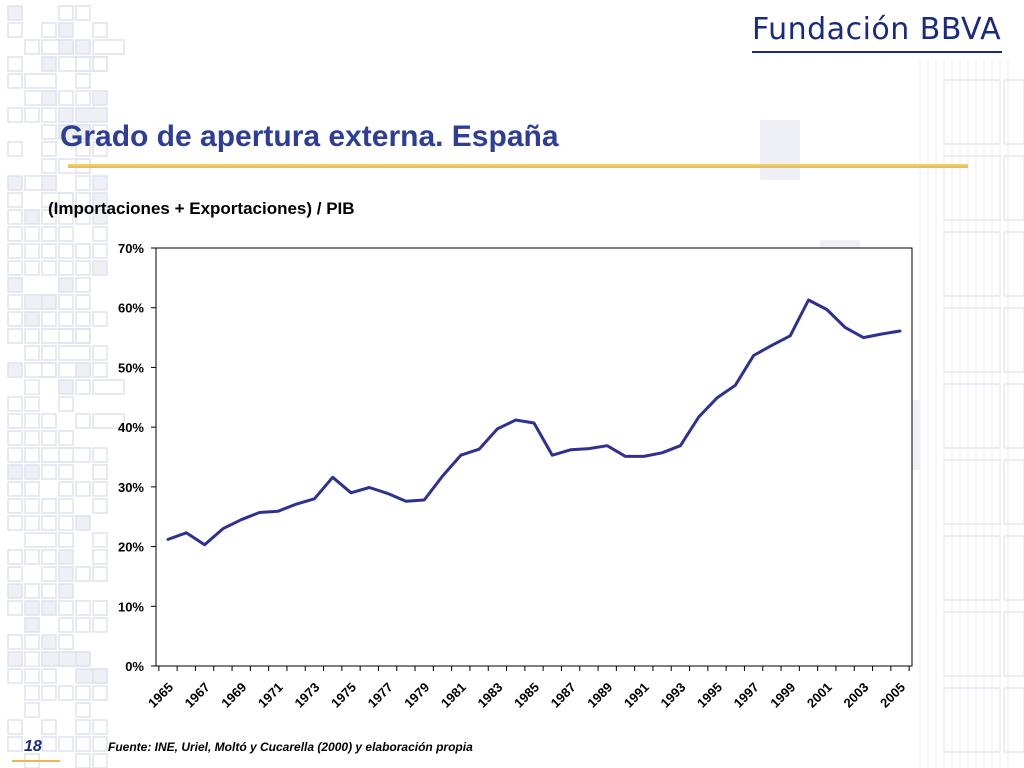 The image size is (1024, 768). I want to click on y-tick-label: 60%, so click(131, 308).